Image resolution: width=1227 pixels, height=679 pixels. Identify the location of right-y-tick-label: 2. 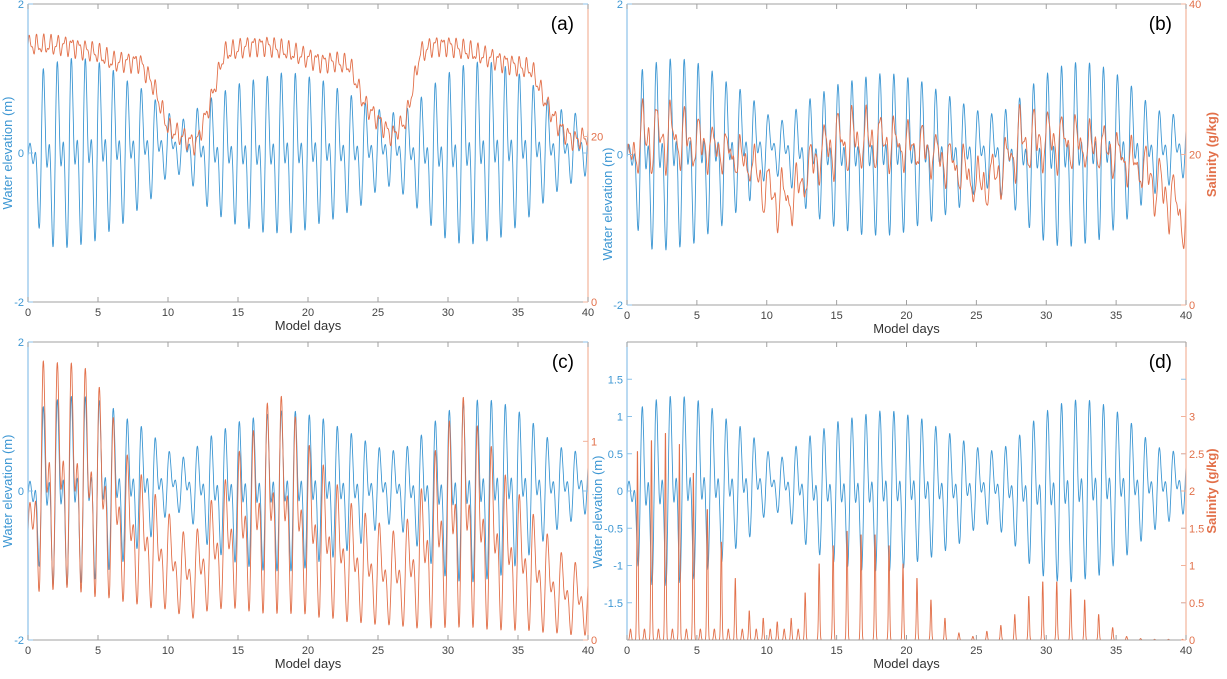
(1192, 492).